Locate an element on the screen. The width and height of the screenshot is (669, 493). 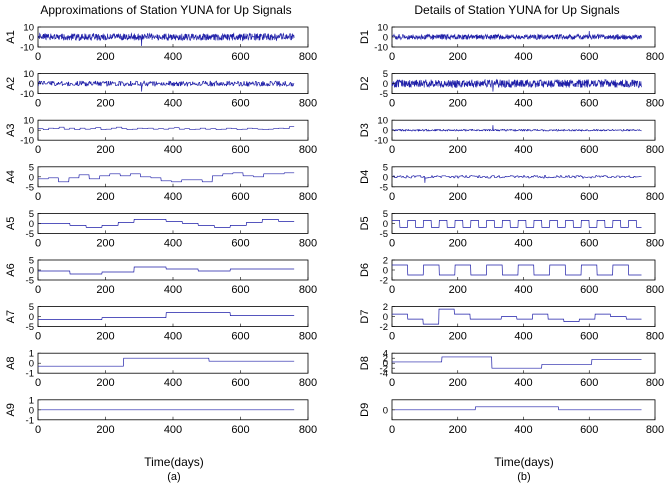
y-tick-label: 4 is located at coordinates (385, 354).